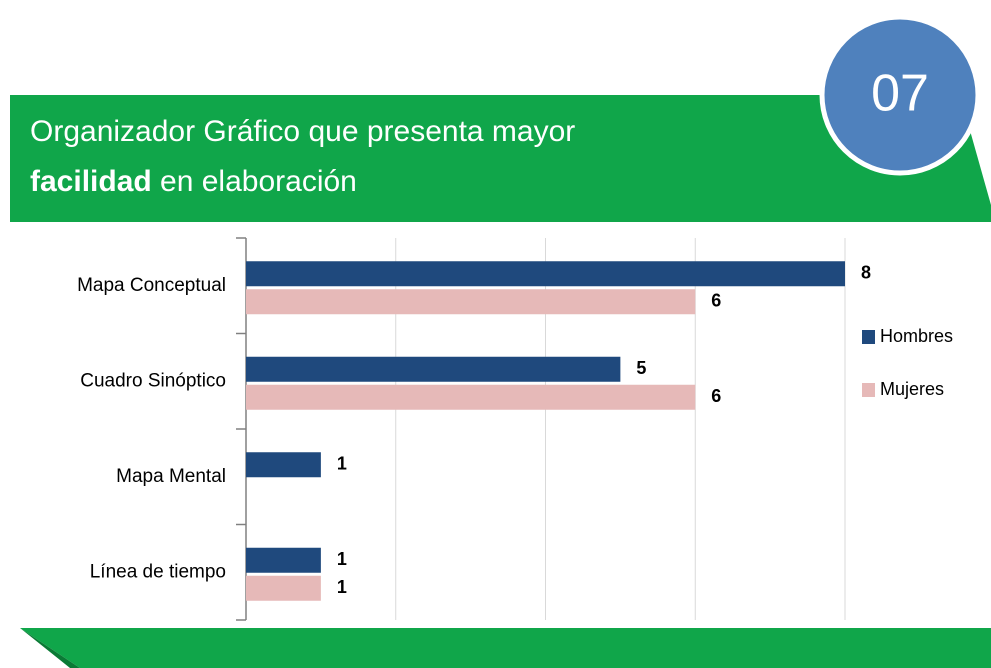 Image resolution: width=991 pixels, height=668 pixels. Describe the element at coordinates (171, 476) in the screenshot. I see `y-tick-label: Mapa Mental` at that location.